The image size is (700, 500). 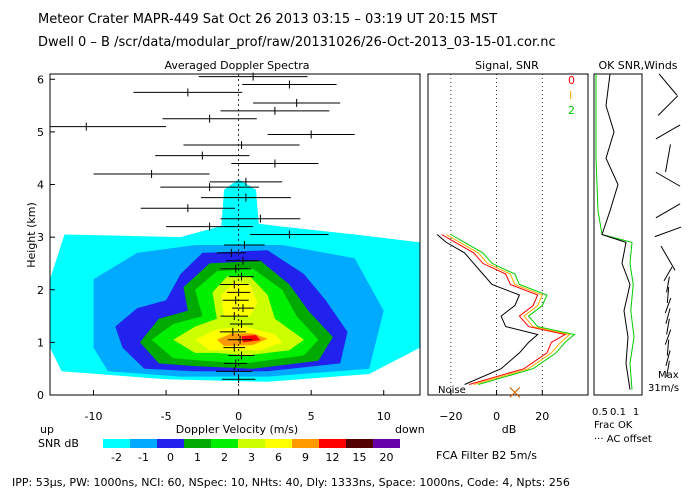 What do you see at coordinates (360, 457) in the screenshot?
I see `colorbar-tick-label-9: 15` at bounding box center [360, 457].